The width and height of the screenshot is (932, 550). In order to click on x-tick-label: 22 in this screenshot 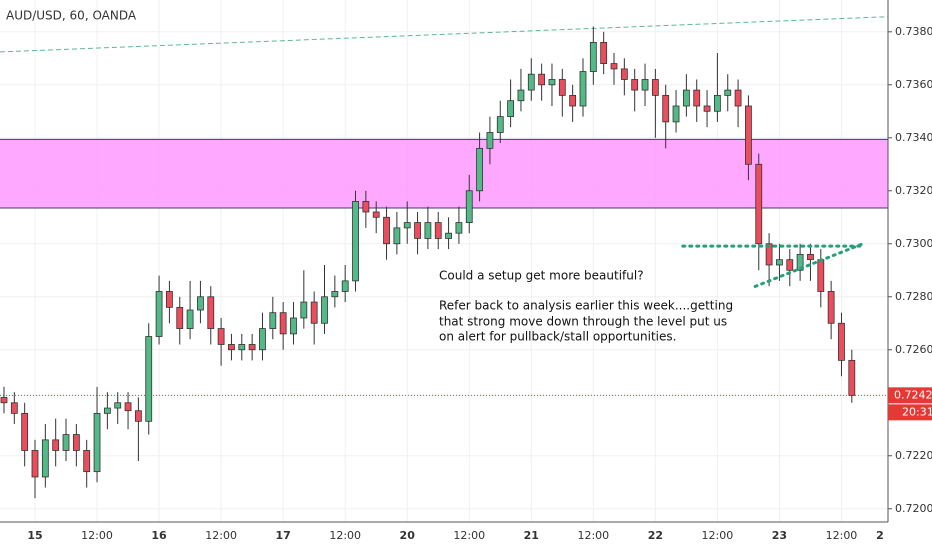, I will do `click(655, 535)`.